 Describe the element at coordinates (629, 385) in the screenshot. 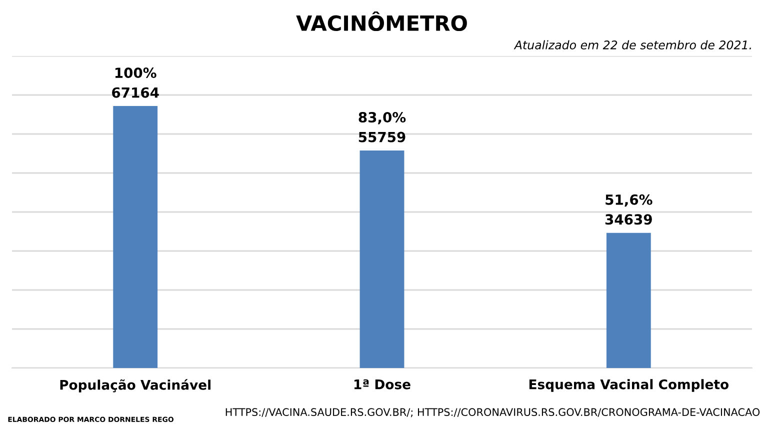

I see `x-tick-label: Esquema Vacinal Completo` at that location.